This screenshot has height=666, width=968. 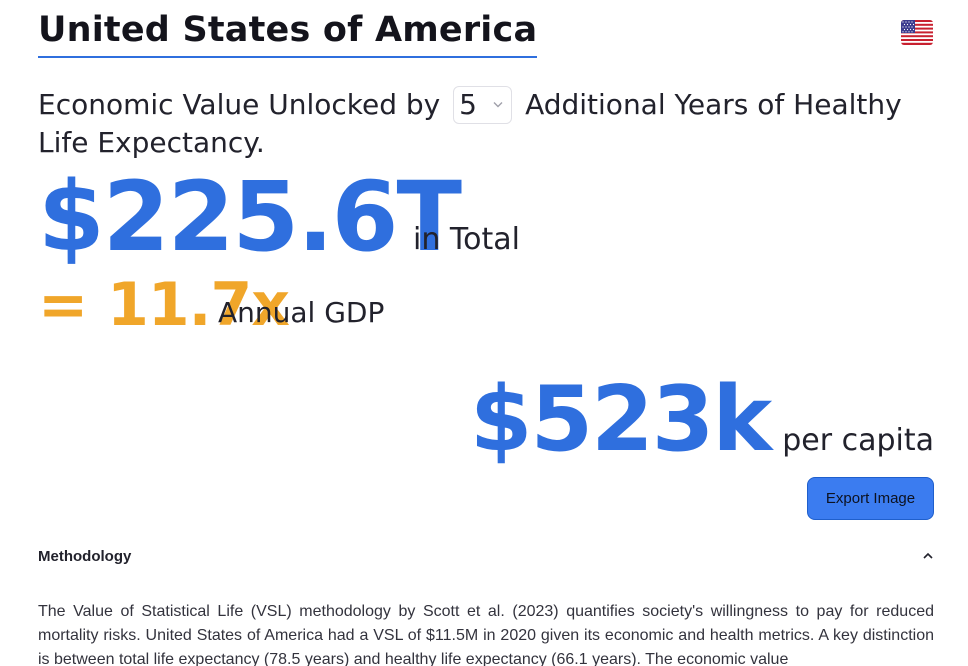 What do you see at coordinates (288, 34) in the screenshot?
I see `country-title: United States of America` at bounding box center [288, 34].